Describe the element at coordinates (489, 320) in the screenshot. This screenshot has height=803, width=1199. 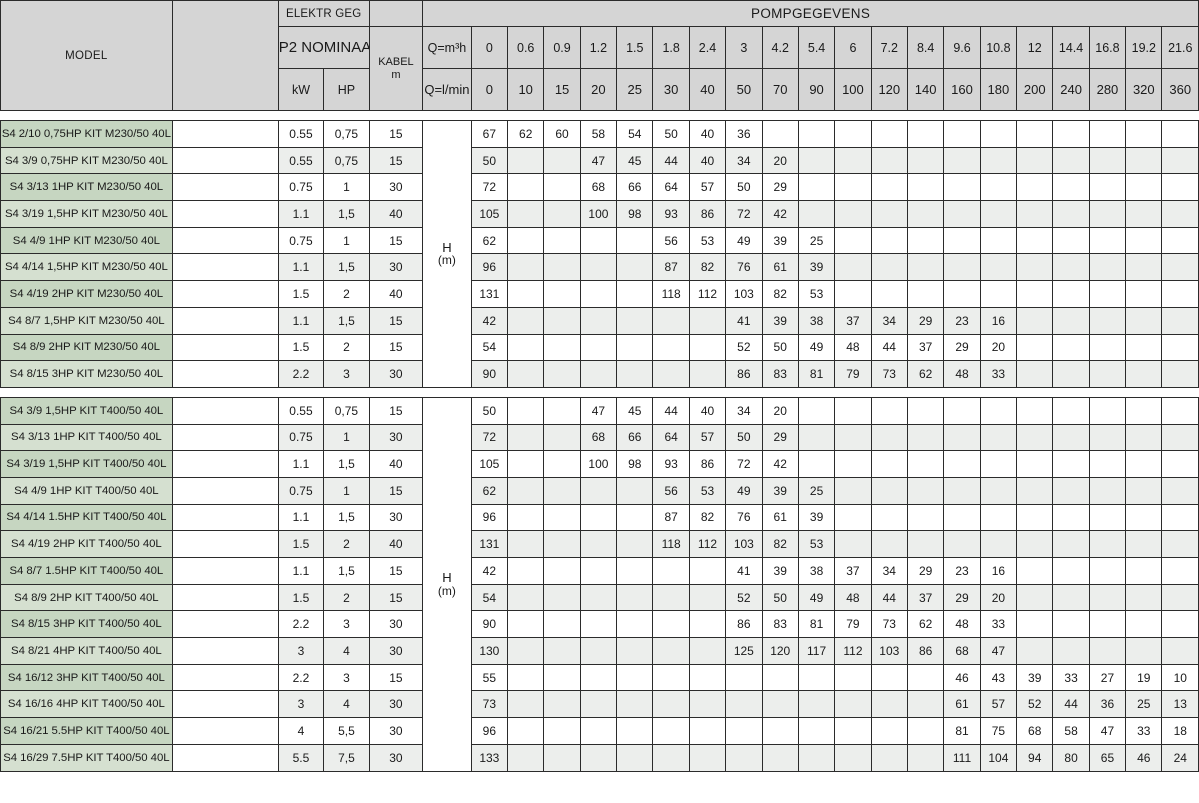
I see `head-value: 42` at that location.